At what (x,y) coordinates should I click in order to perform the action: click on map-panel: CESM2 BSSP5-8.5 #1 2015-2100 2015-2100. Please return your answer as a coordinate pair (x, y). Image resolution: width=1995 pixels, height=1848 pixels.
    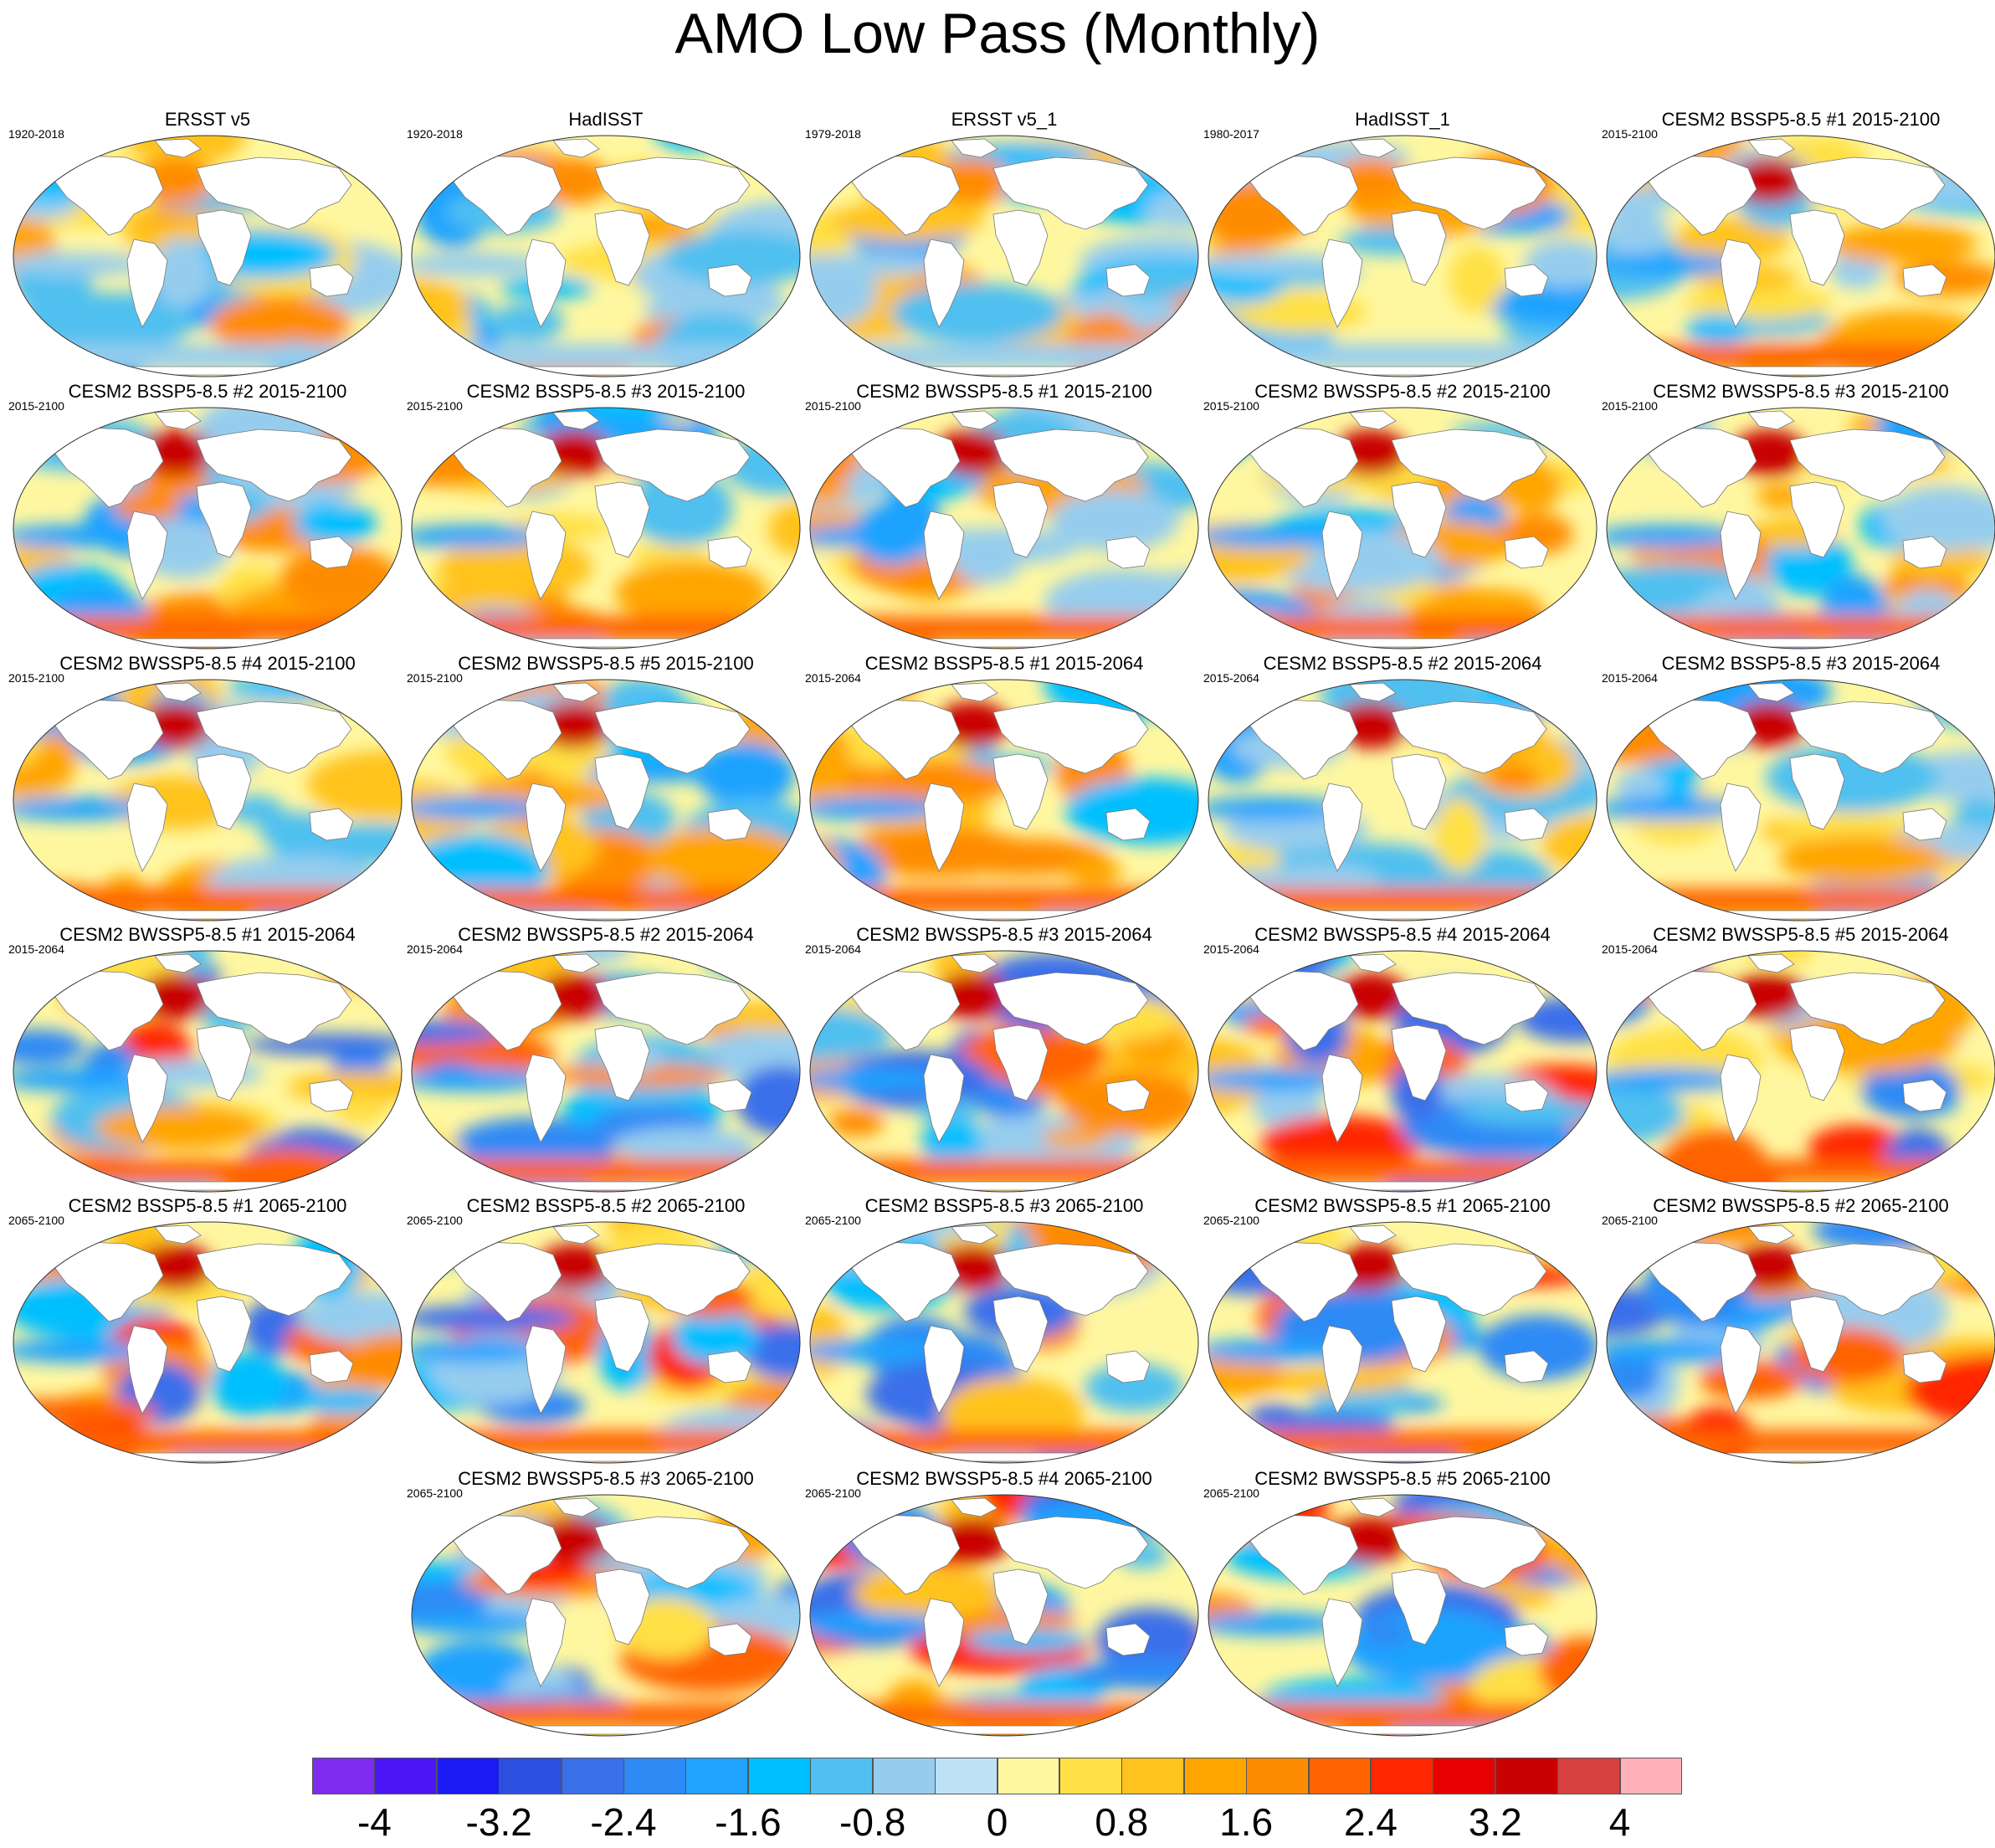
    Looking at the image, I should click on (1798, 245).